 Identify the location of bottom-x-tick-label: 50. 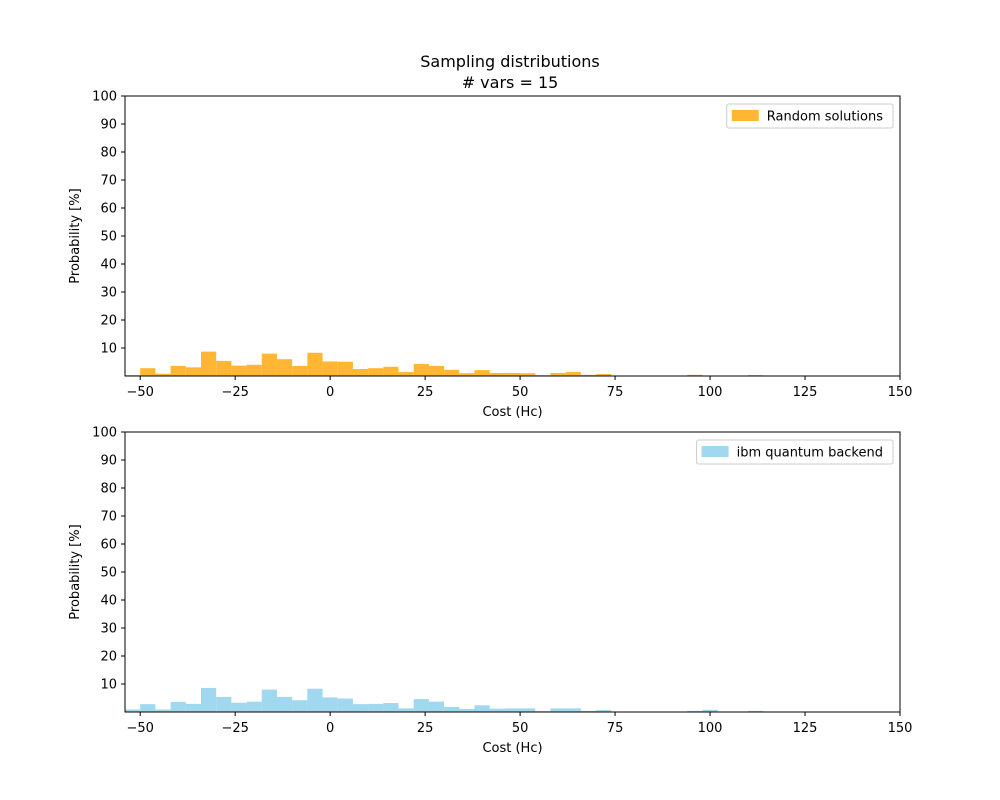
(520, 728).